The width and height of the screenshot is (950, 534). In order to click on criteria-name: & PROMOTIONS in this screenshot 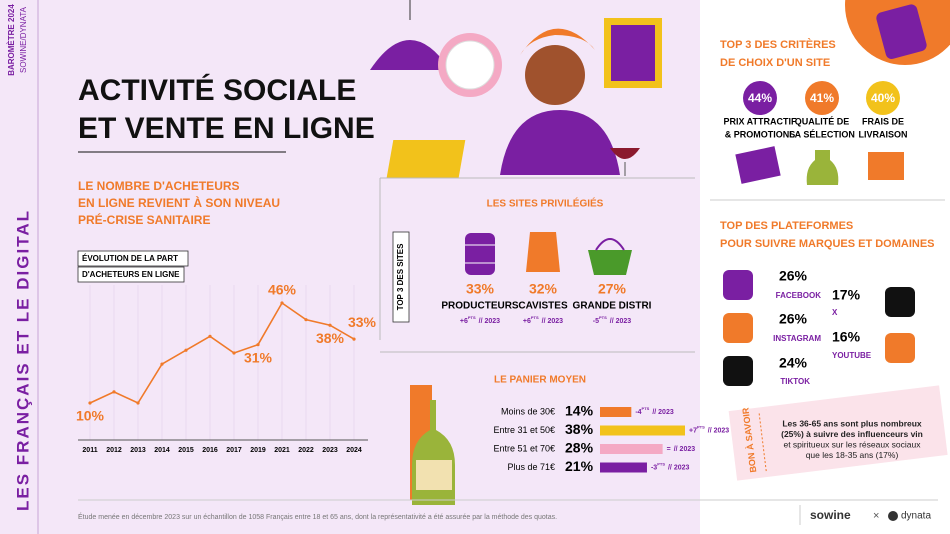, I will do `click(760, 134)`.